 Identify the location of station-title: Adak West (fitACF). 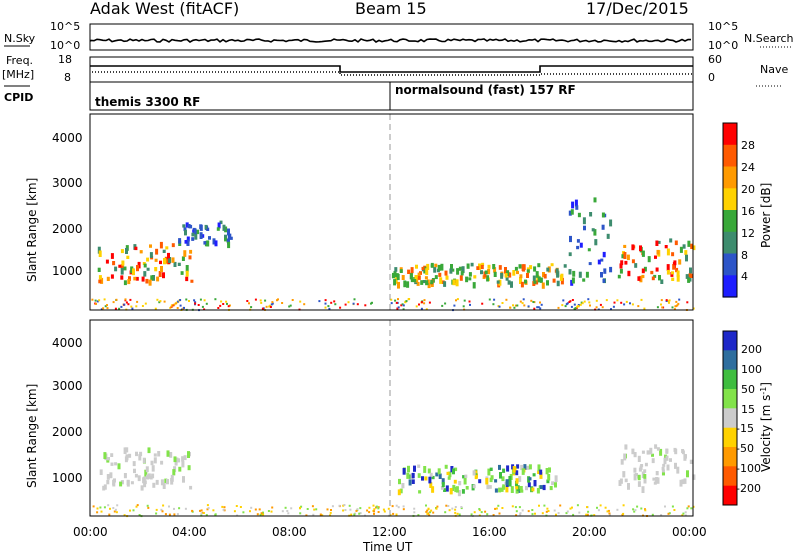
(164, 9).